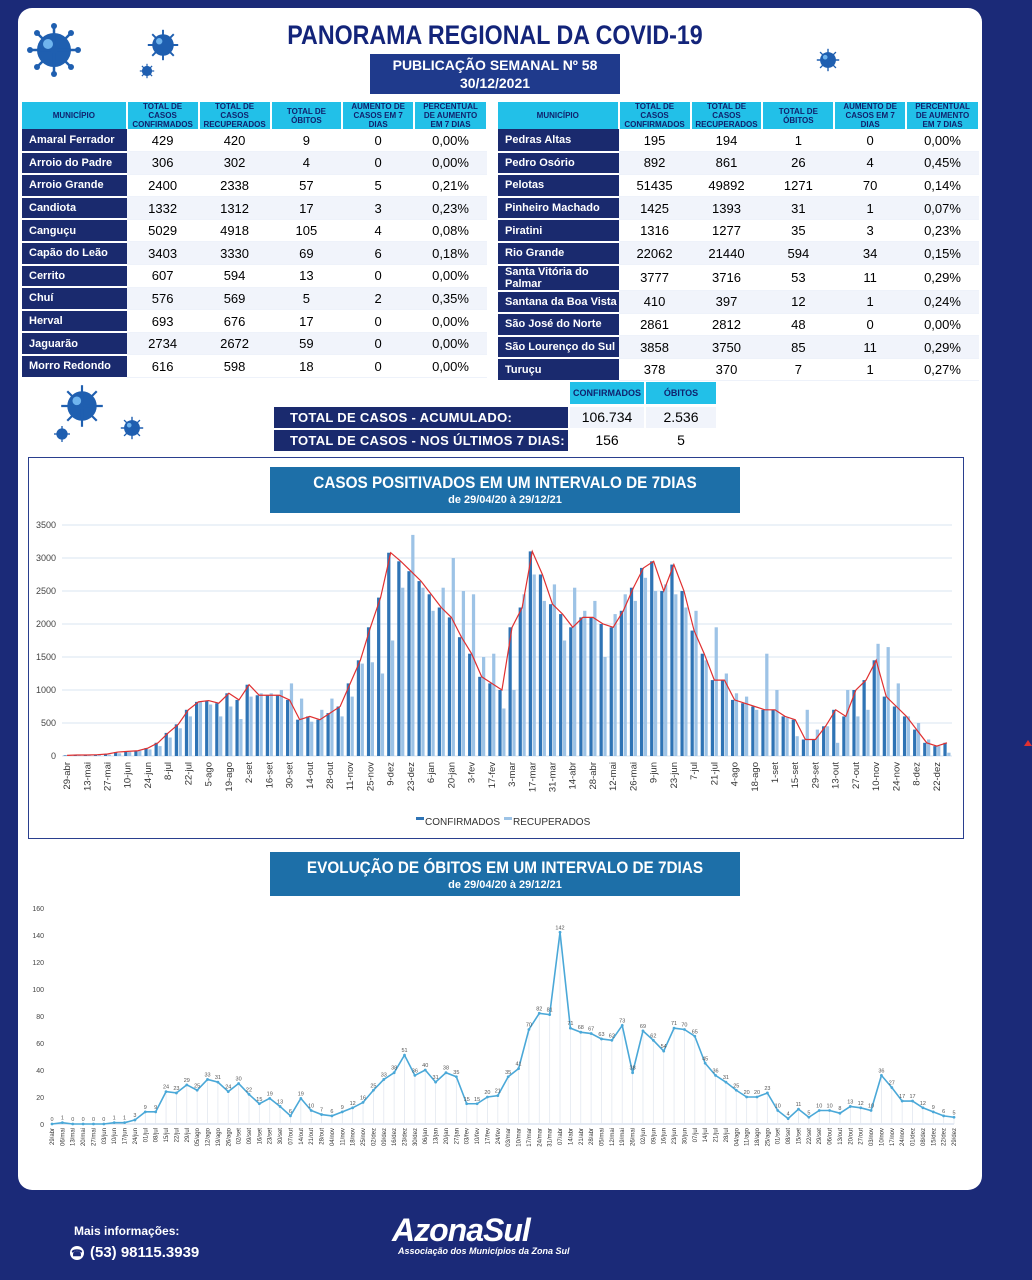 The width and height of the screenshot is (1032, 1280). What do you see at coordinates (943, 1112) in the screenshot?
I see `data-label: 6` at bounding box center [943, 1112].